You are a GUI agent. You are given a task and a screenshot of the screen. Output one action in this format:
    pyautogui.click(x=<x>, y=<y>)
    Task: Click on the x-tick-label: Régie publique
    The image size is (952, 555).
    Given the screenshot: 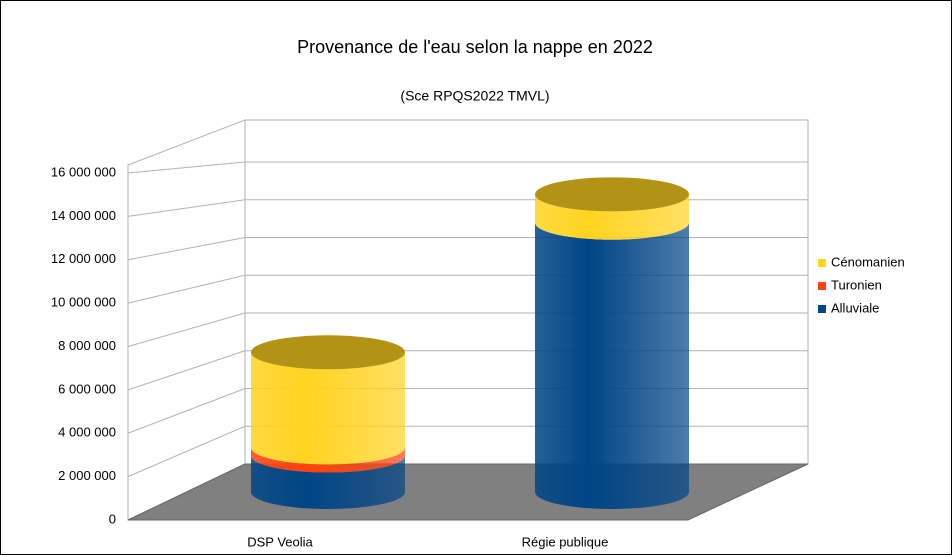 What is the action you would take?
    pyautogui.click(x=565, y=541)
    